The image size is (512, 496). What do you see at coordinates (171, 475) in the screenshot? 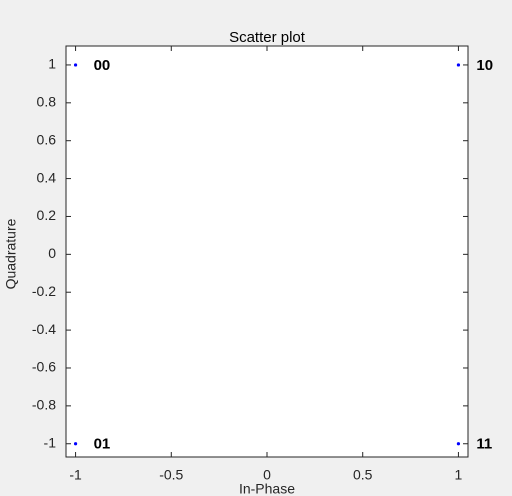
I see `x-tick-label: -0.5` at bounding box center [171, 475].